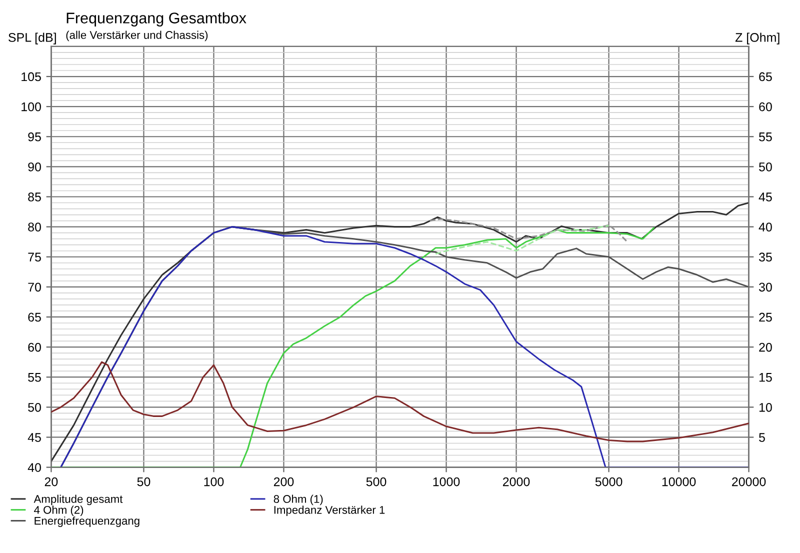 The width and height of the screenshot is (800, 553). Describe the element at coordinates (765, 347) in the screenshot. I see `y2-tick-label: 20` at that location.